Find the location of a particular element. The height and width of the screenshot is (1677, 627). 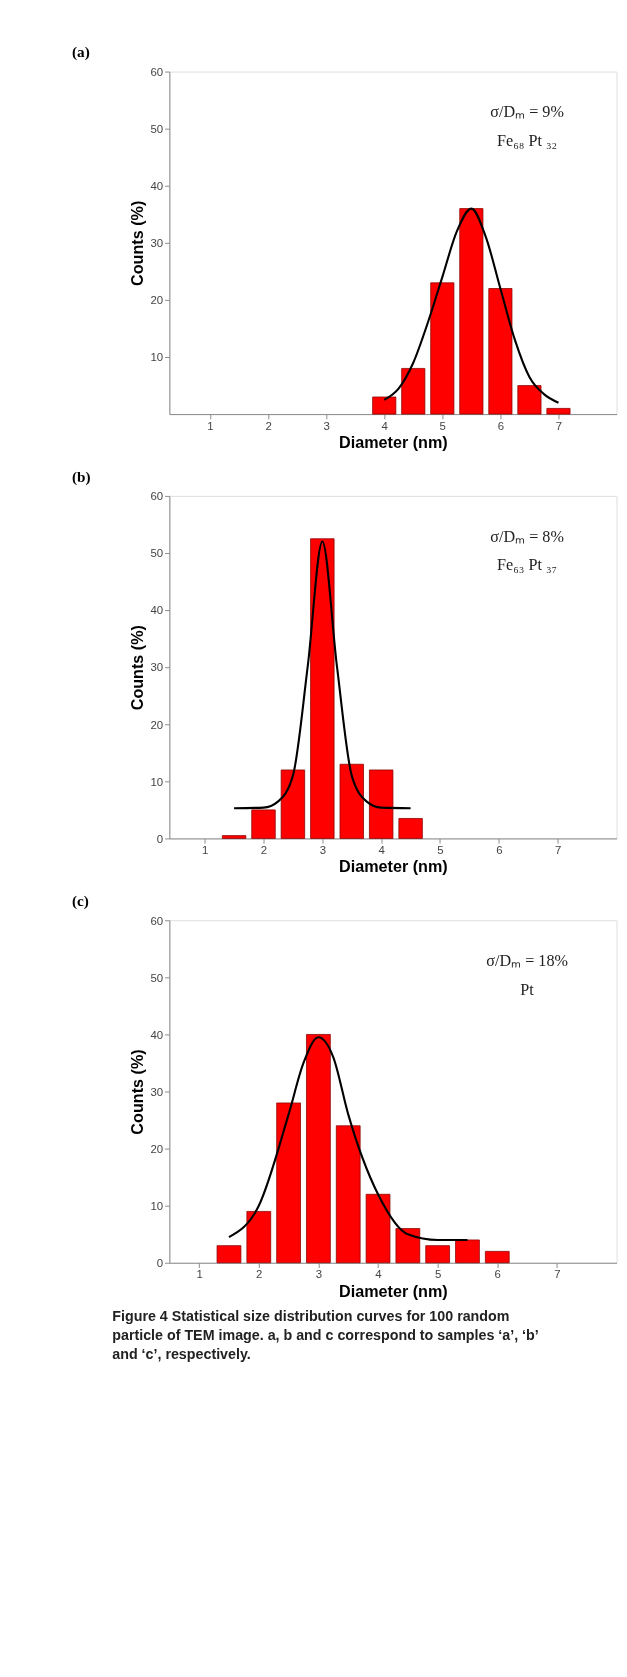

chart-title: (b) is located at coordinates (81, 476).